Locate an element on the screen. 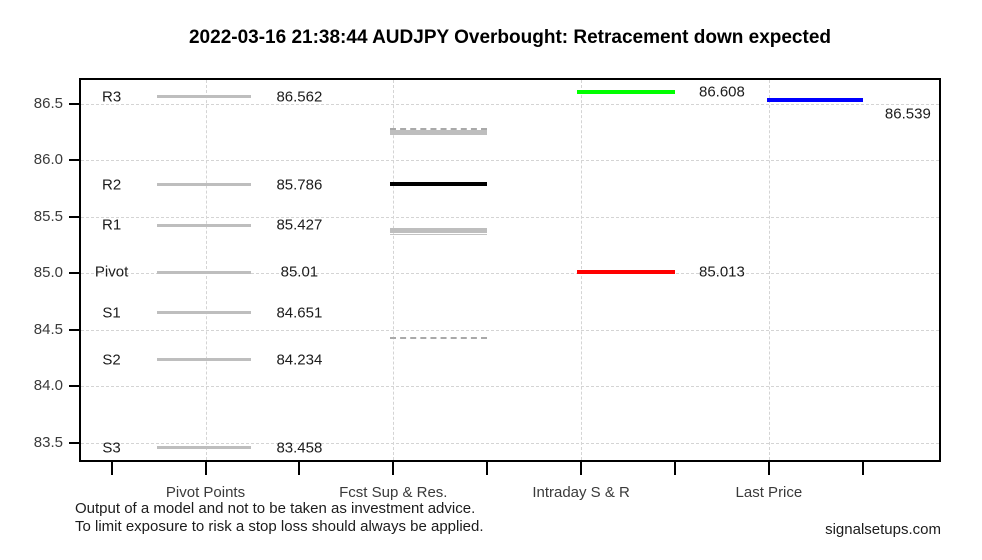 The width and height of the screenshot is (982, 560). fcst-support-thin-line is located at coordinates (438, 235).